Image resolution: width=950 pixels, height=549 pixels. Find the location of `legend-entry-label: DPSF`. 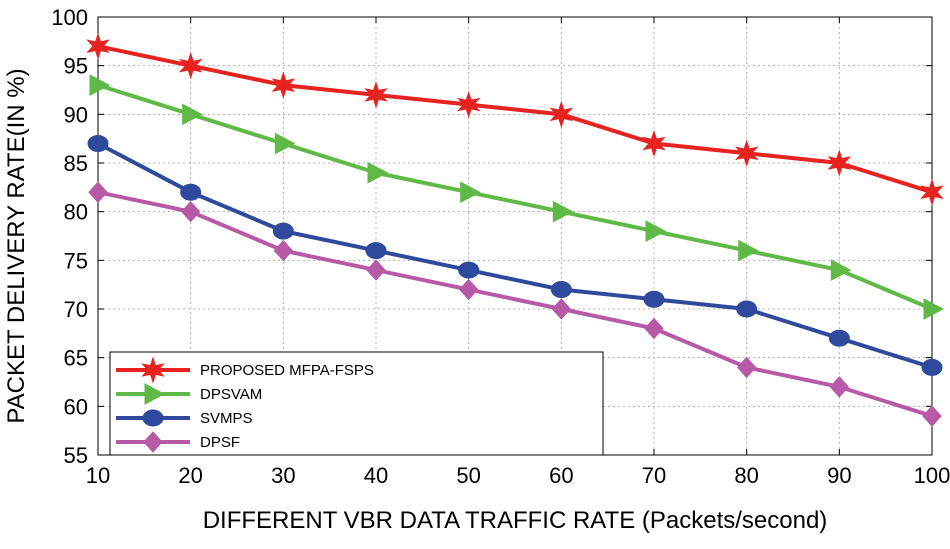

legend-entry-label: DPSF is located at coordinates (220, 442).